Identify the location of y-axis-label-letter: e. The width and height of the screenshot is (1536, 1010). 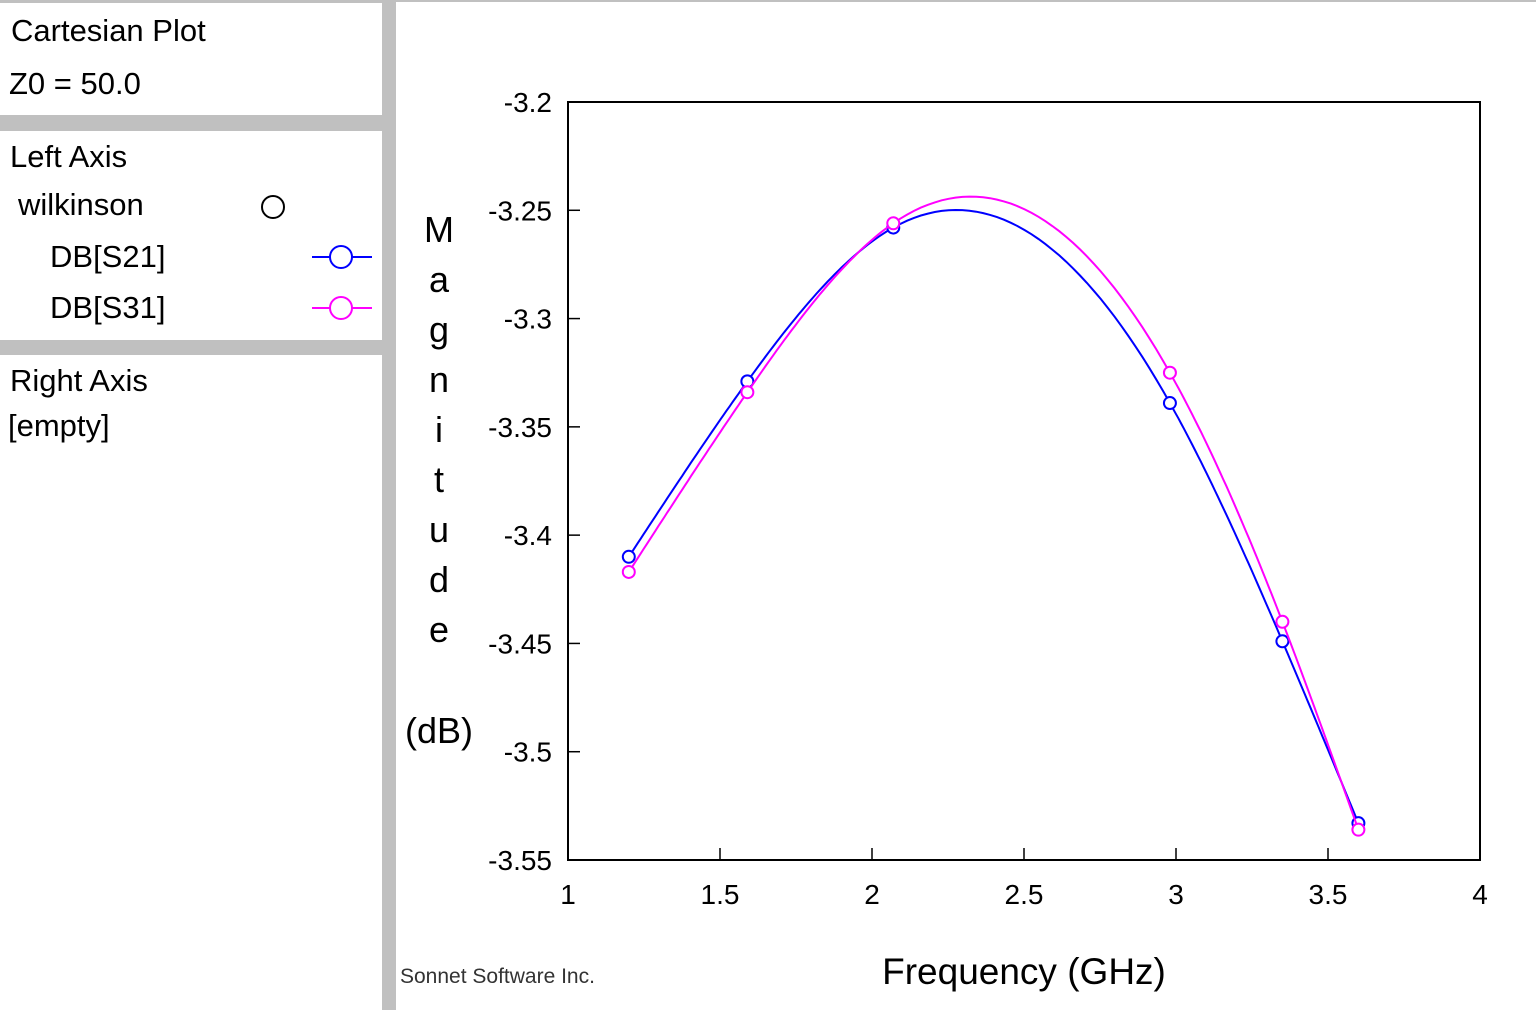
(439, 629).